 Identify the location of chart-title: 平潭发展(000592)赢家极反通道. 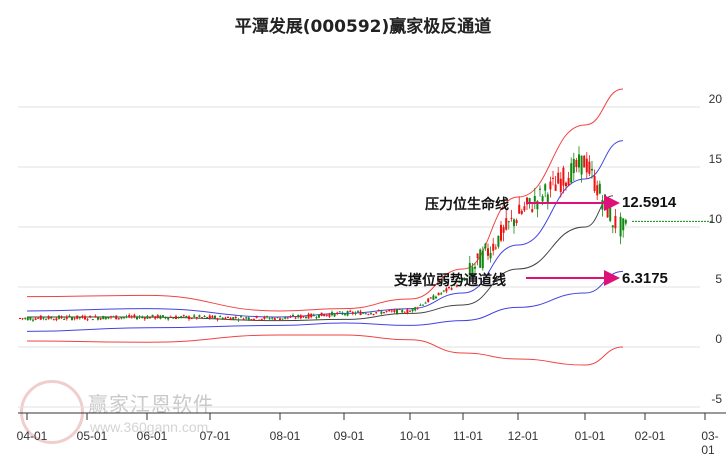
(363, 27).